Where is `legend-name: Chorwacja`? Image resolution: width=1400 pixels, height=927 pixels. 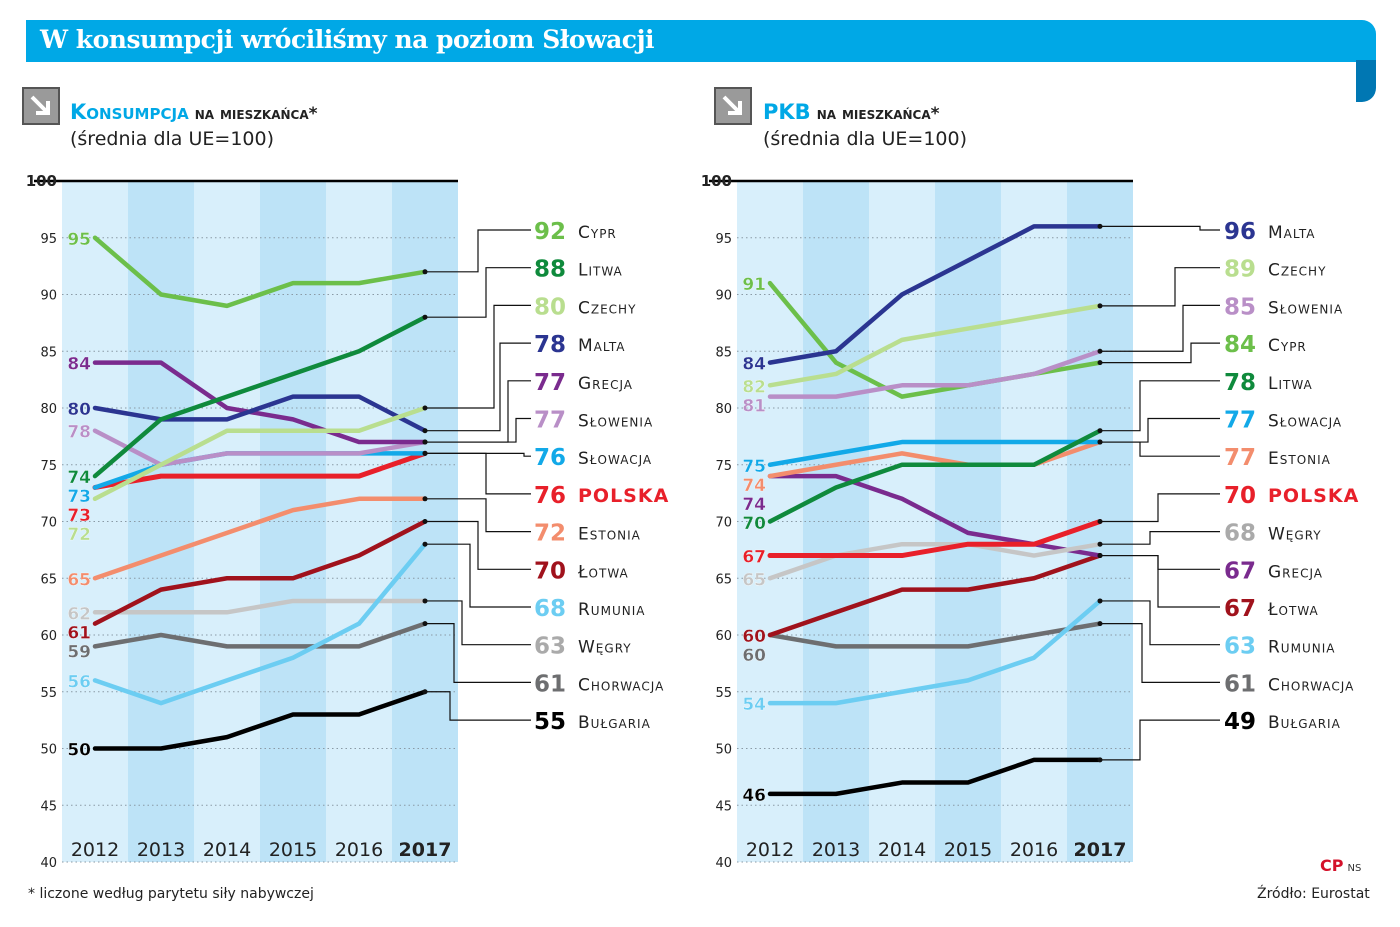 legend-name: Chorwacja is located at coordinates (1311, 685).